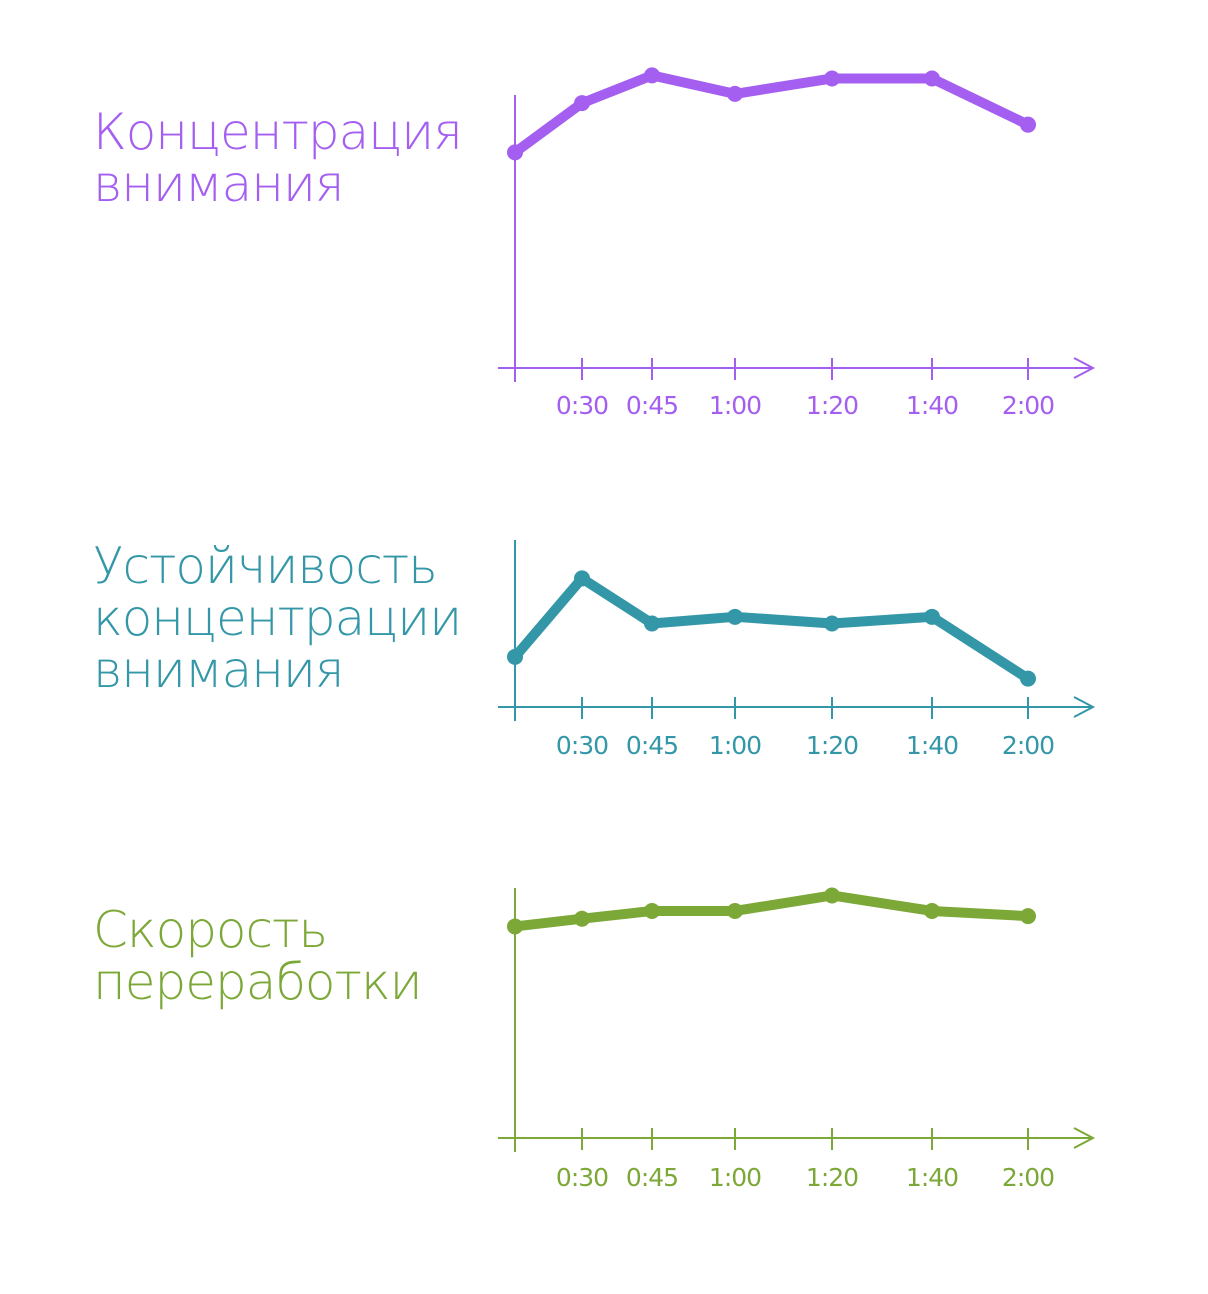 Image resolution: width=1208 pixels, height=1294 pixels. Describe the element at coordinates (278, 132) in the screenshot. I see `chart-title-line: Концентрация` at that location.